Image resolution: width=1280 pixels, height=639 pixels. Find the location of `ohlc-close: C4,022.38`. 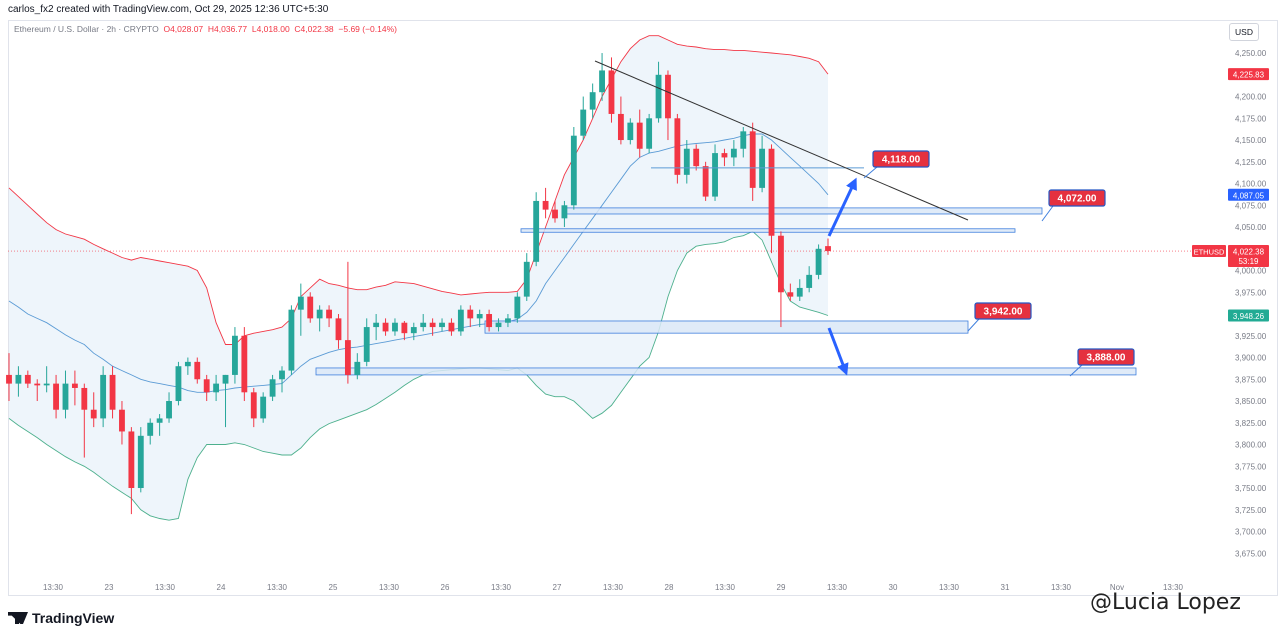

ohlc-close: C4,022.38 is located at coordinates (314, 29).